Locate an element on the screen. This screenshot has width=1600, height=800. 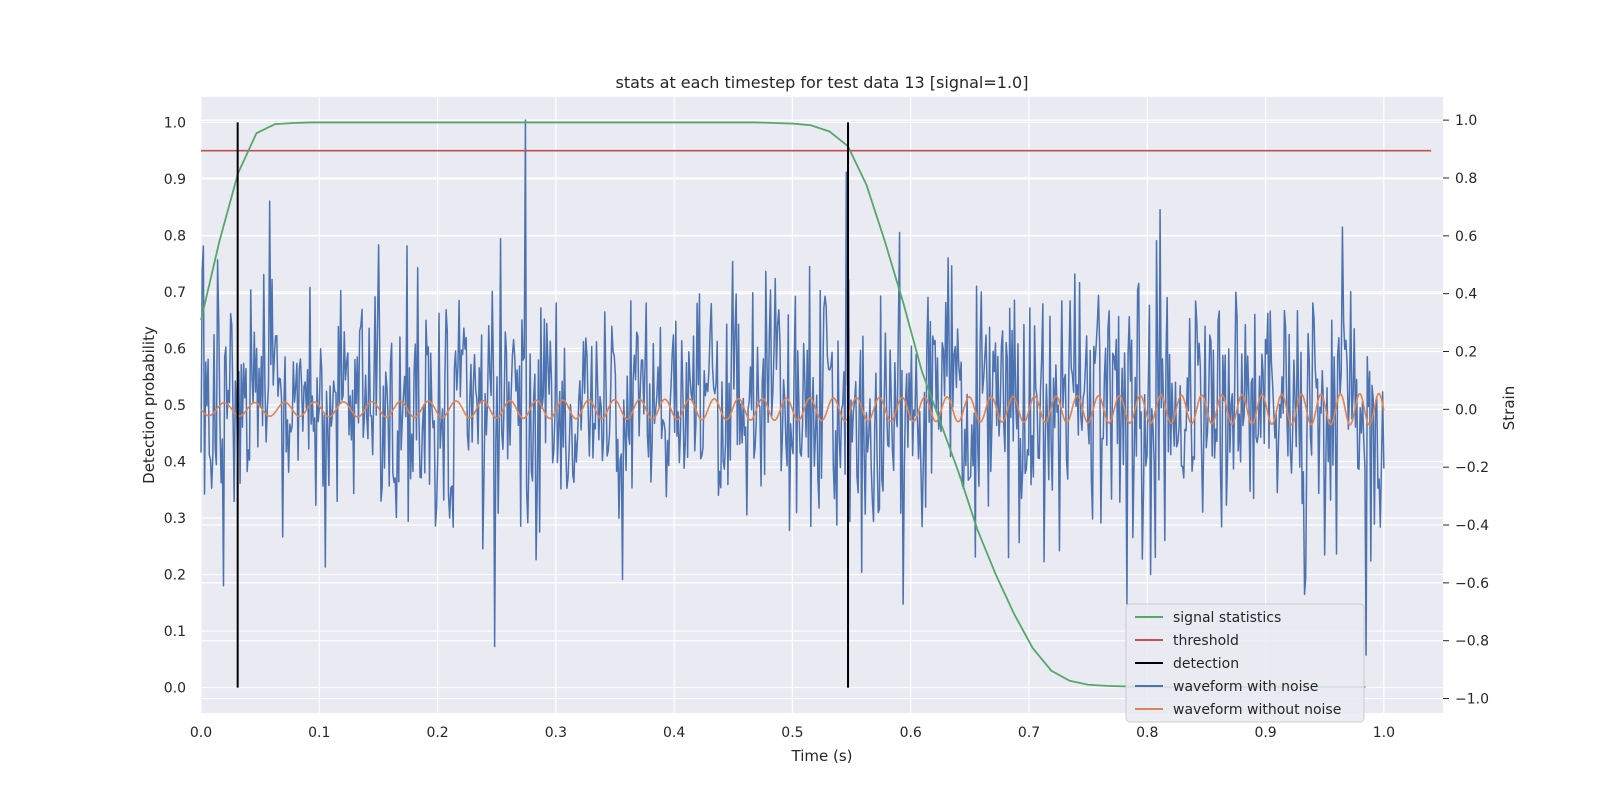
y-left-tick-label: 0.0 is located at coordinates (175, 689).